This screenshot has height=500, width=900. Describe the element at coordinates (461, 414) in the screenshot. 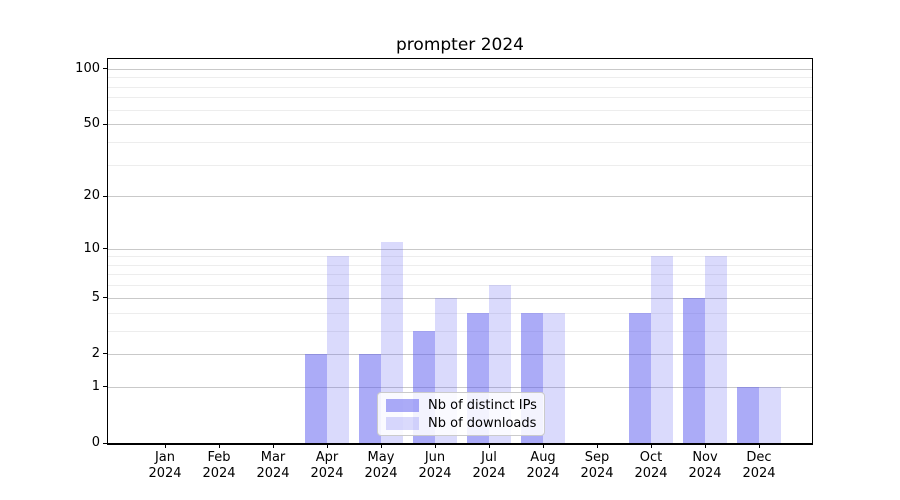

I see `legend: Nb of distinct IPs Nb of downloads` at that location.